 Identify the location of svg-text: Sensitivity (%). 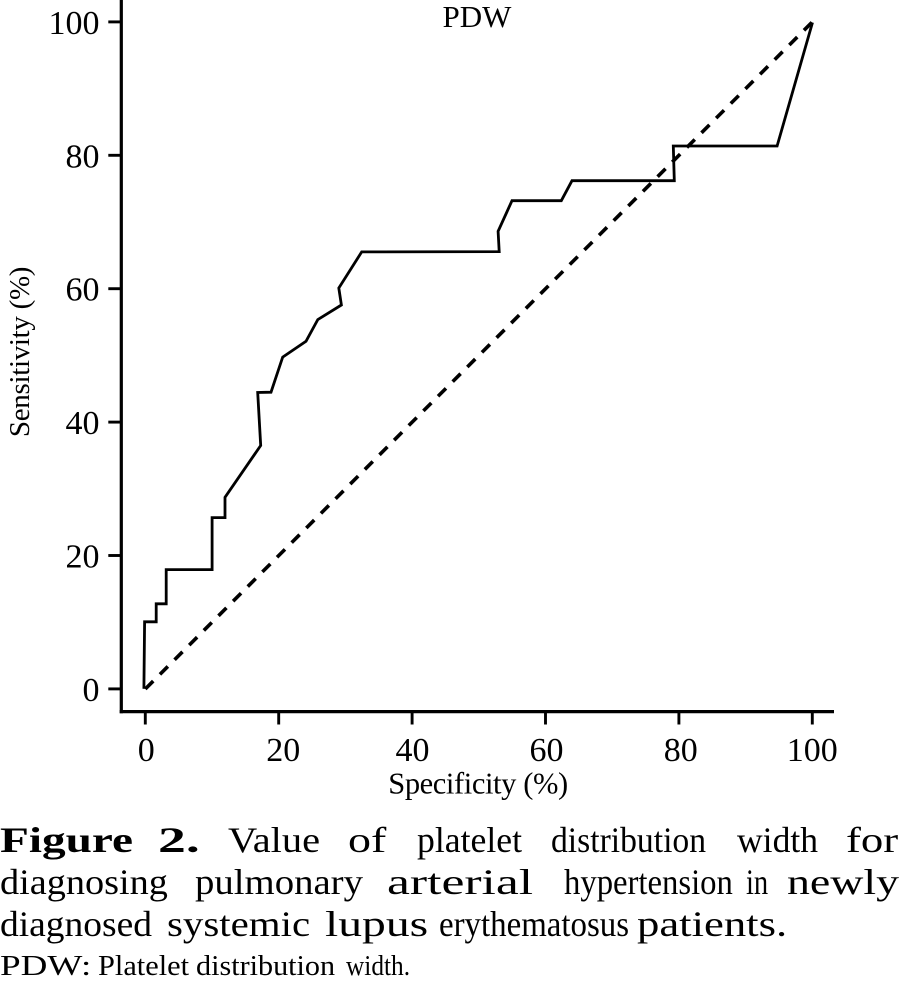
(20, 352).